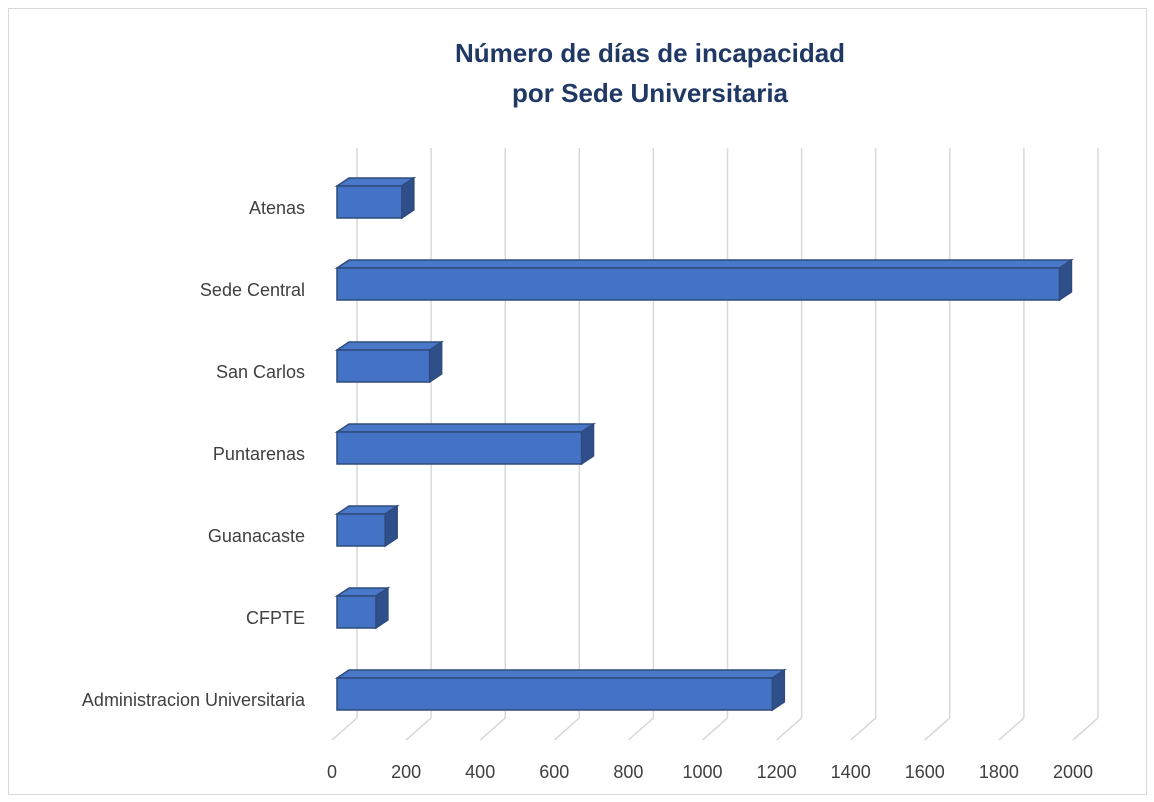 Image resolution: width=1154 pixels, height=802 pixels. I want to click on x-tick-label: 600, so click(554, 772).